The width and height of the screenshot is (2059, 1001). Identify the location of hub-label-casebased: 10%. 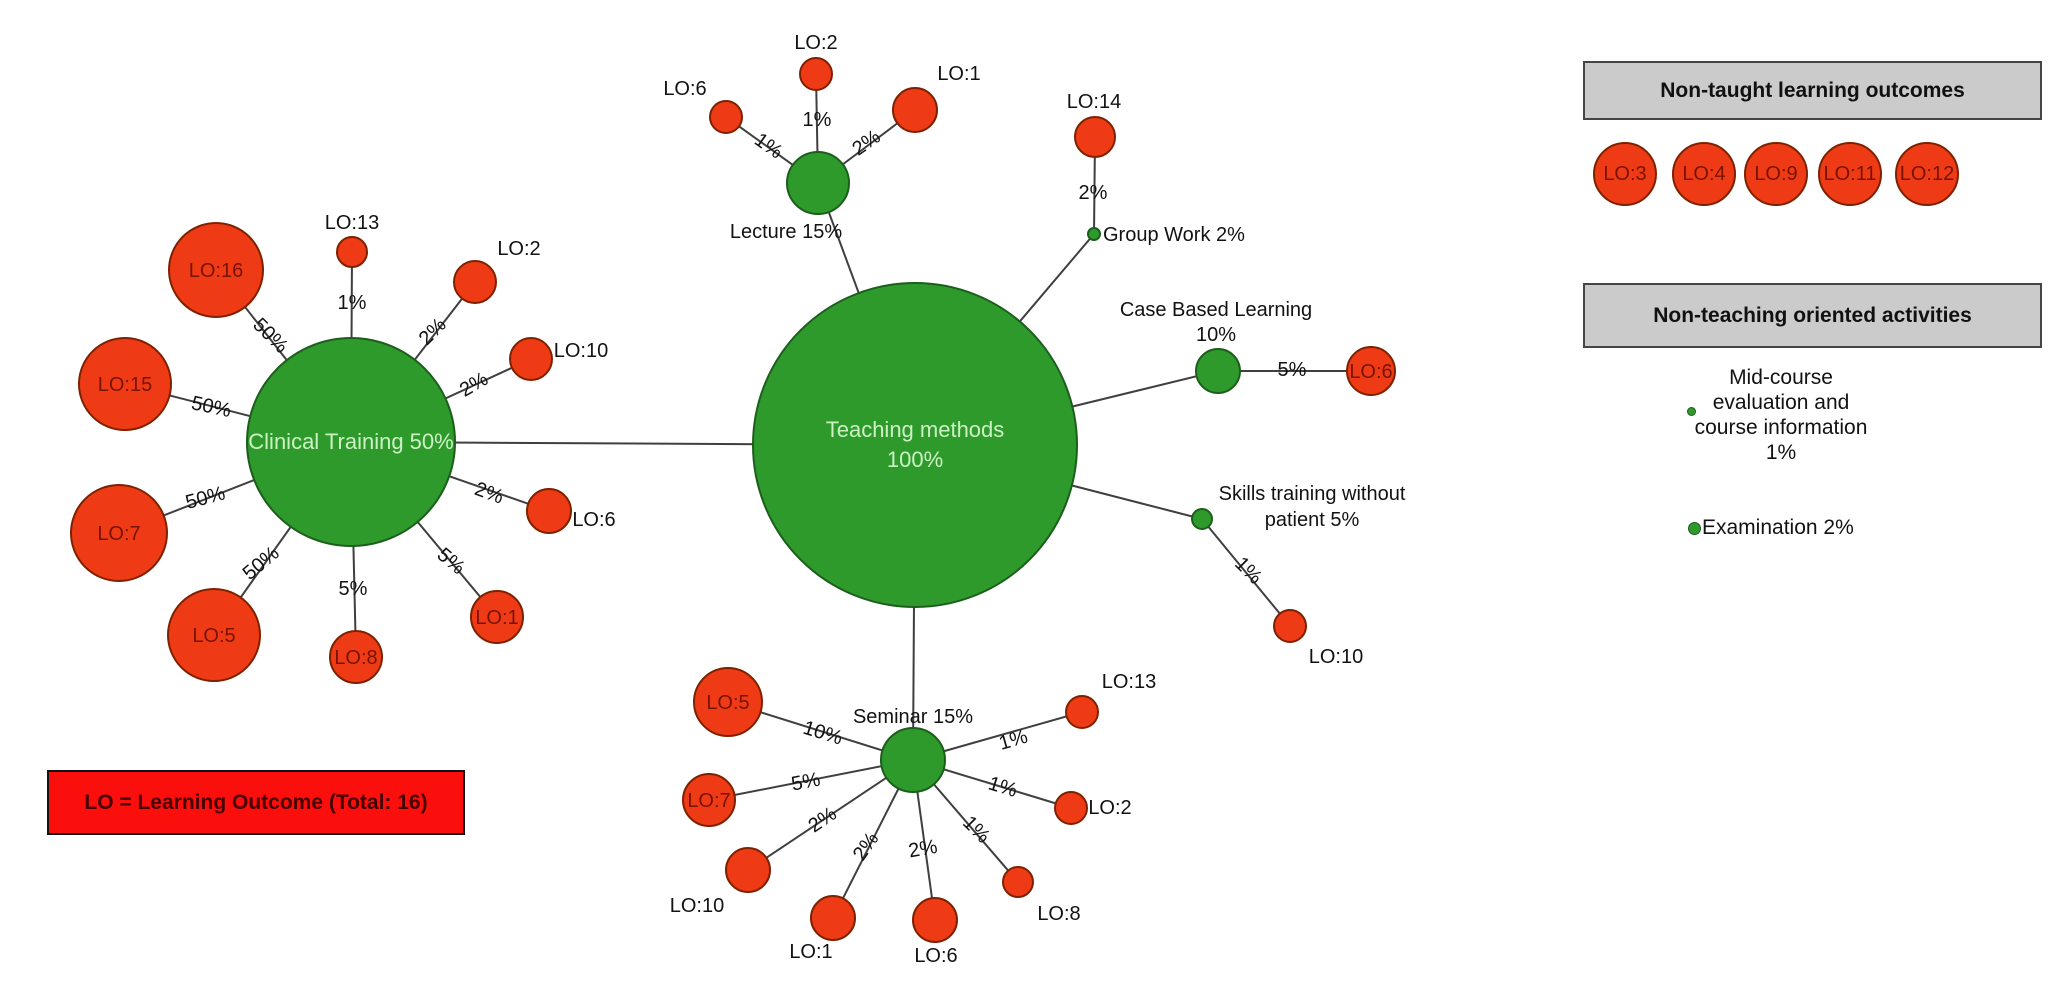
(1216, 335).